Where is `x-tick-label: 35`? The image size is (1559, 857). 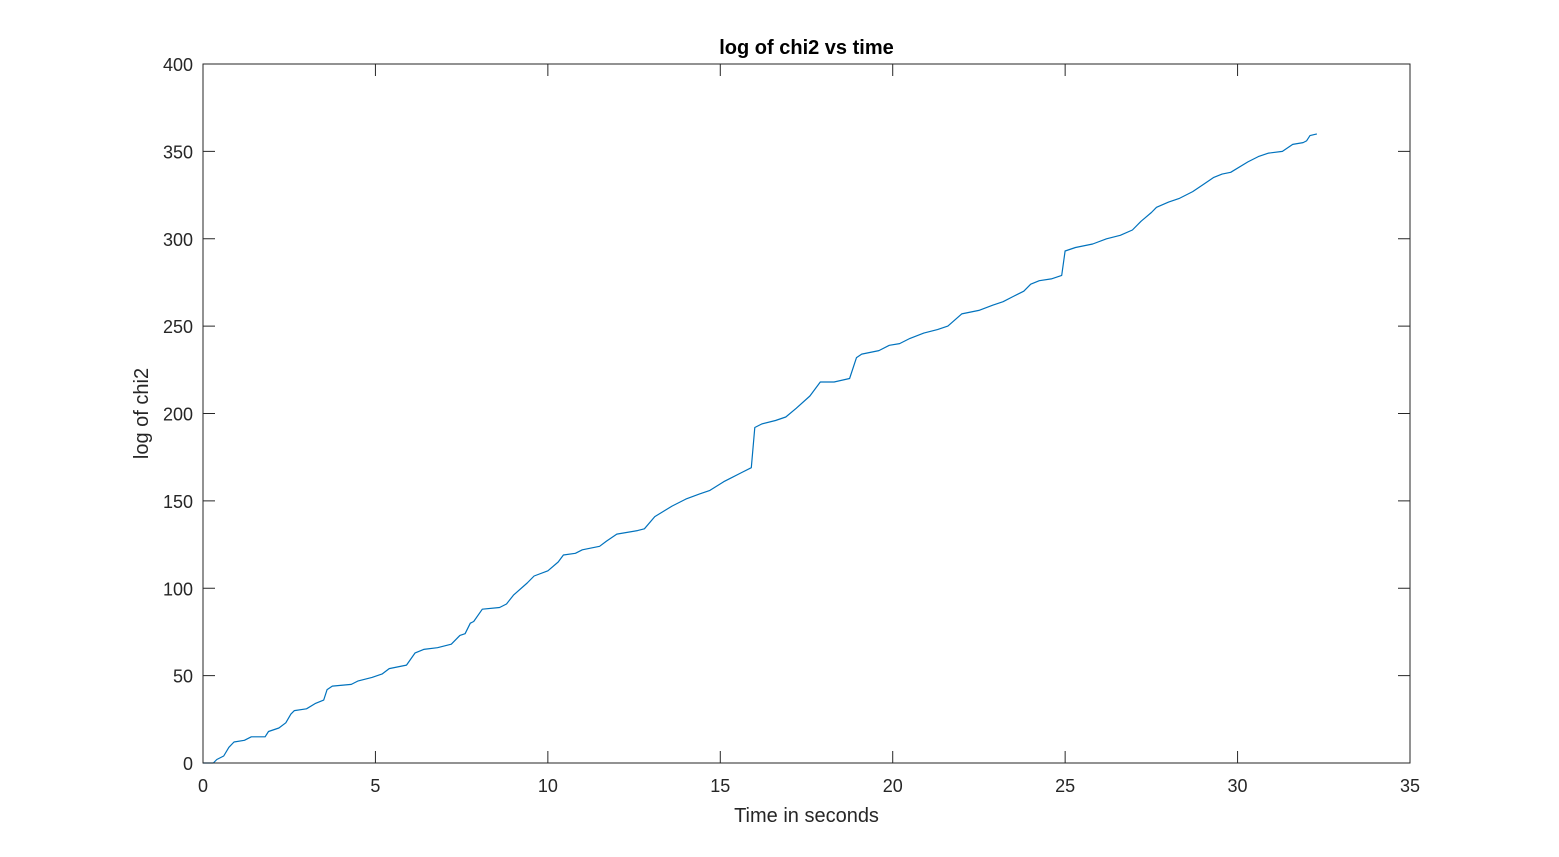
x-tick-label: 35 is located at coordinates (1410, 786).